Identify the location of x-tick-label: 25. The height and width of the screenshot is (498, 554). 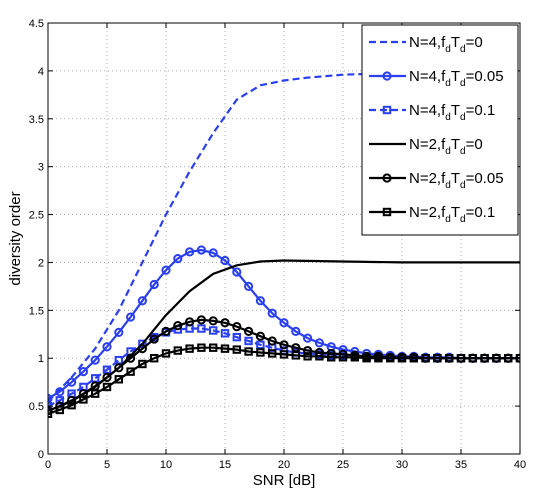
(343, 465).